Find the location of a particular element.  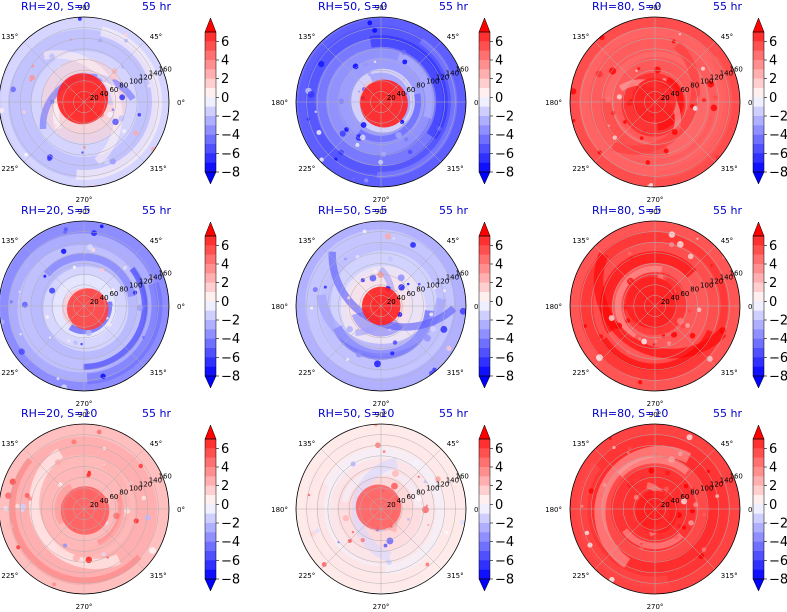

polar-frame is located at coordinates (85, 509).